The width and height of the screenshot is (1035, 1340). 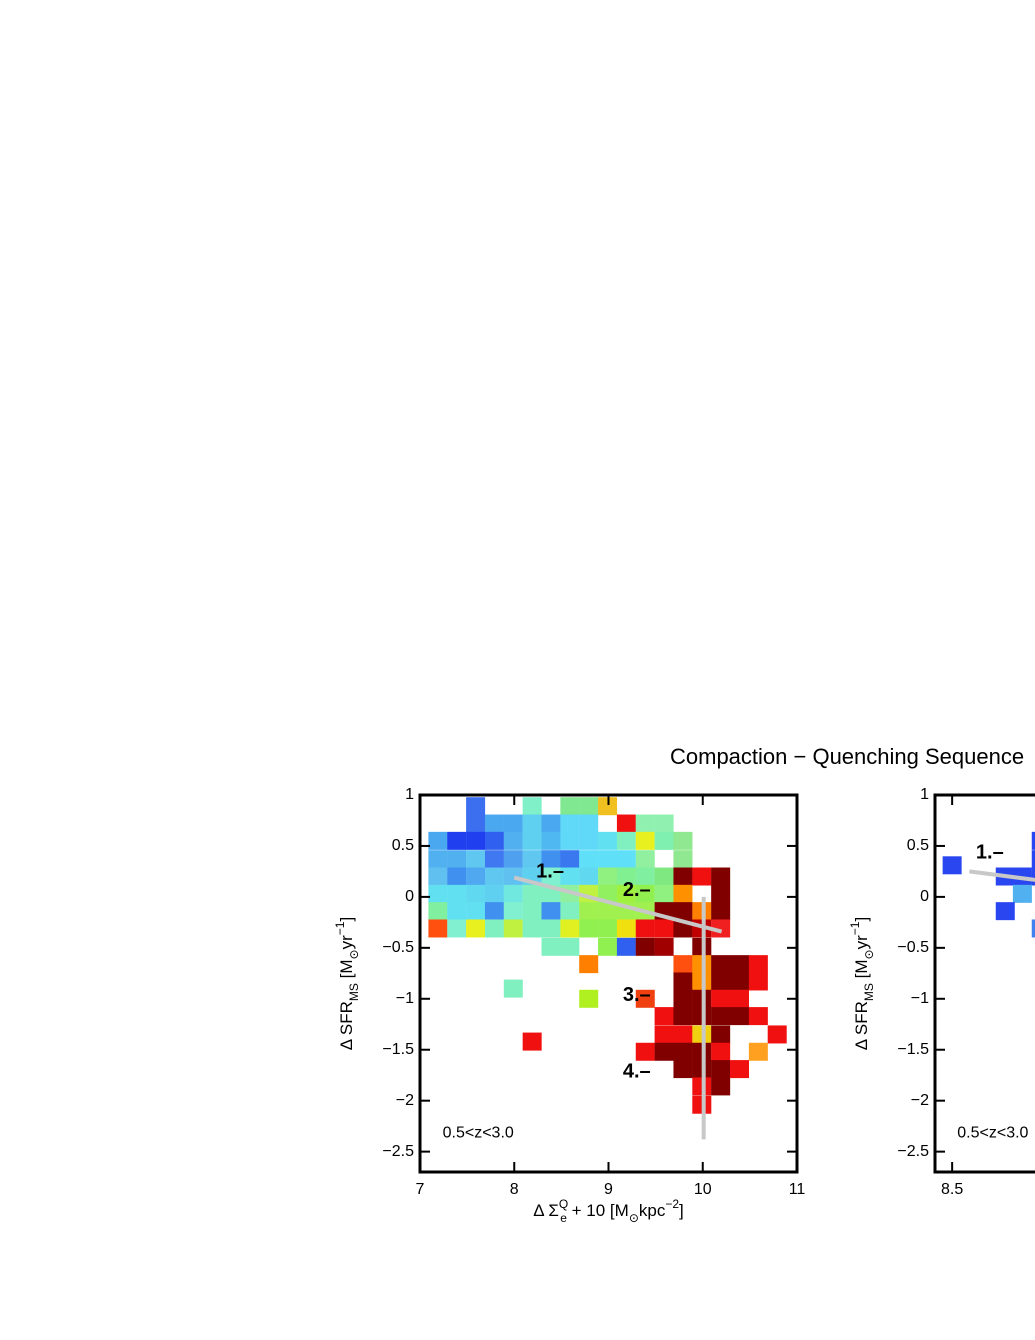 What do you see at coordinates (550, 872) in the screenshot?
I see `annotation: 1.–` at bounding box center [550, 872].